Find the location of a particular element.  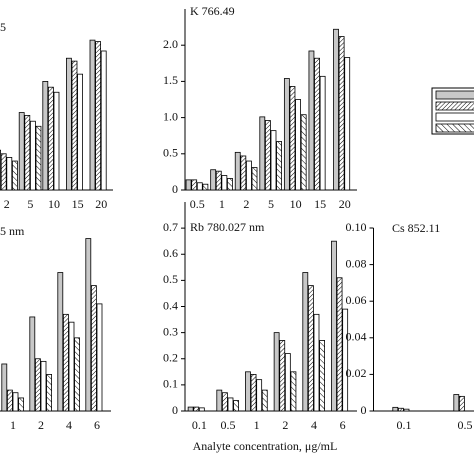

y-tick-label: 0.04 is located at coordinates (356, 337).